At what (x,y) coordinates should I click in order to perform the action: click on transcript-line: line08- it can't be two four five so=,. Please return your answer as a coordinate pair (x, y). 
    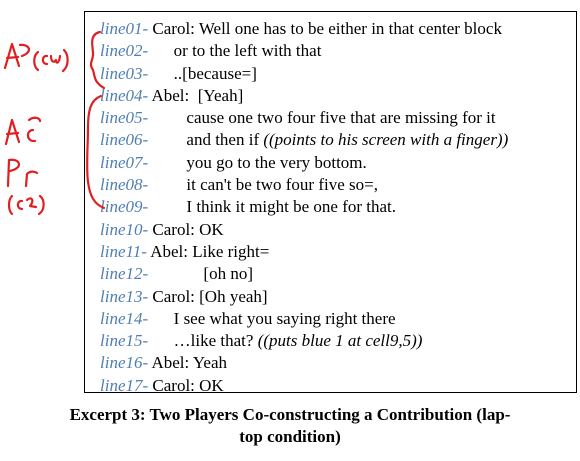
    Looking at the image, I should click on (304, 185).